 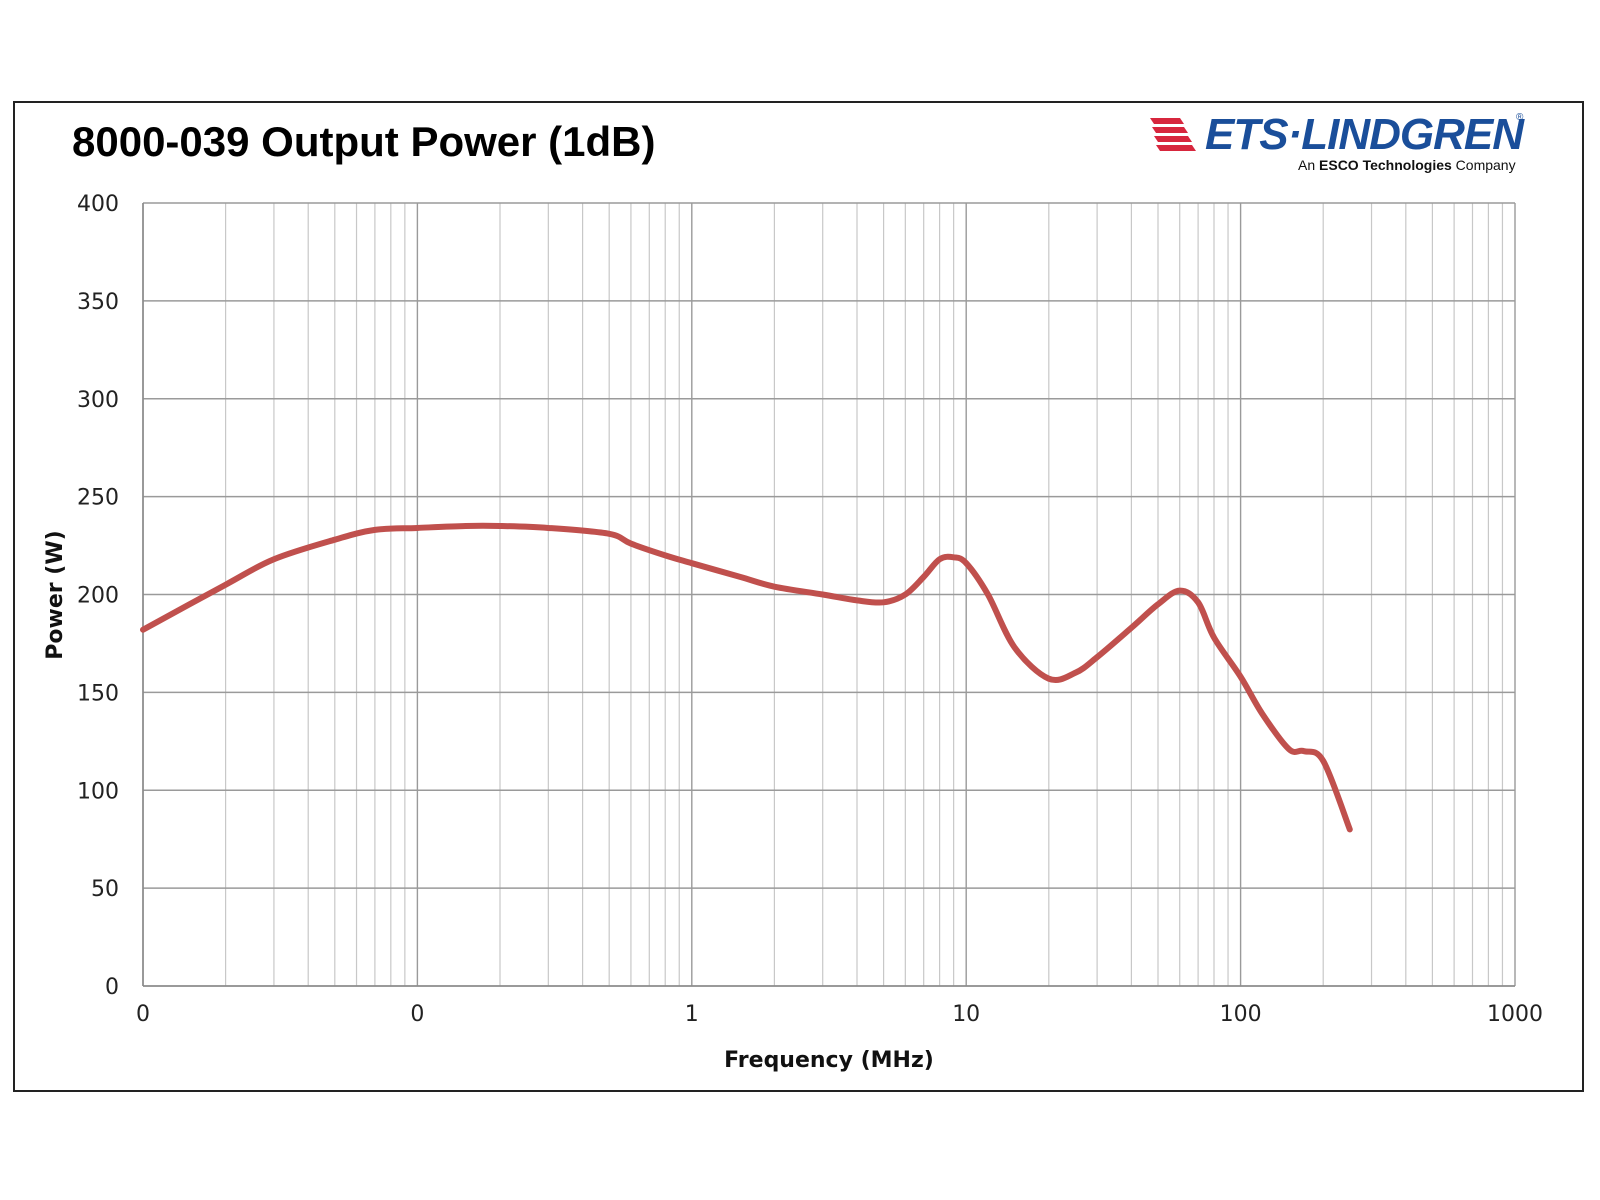 I want to click on y-tick-label: 300, so click(x=98, y=400).